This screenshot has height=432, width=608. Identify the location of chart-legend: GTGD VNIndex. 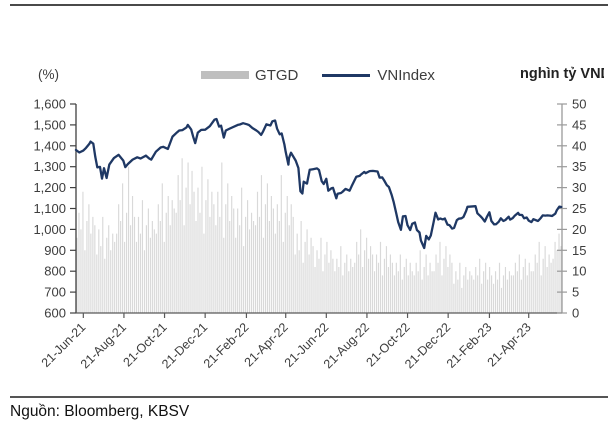
(311, 75).